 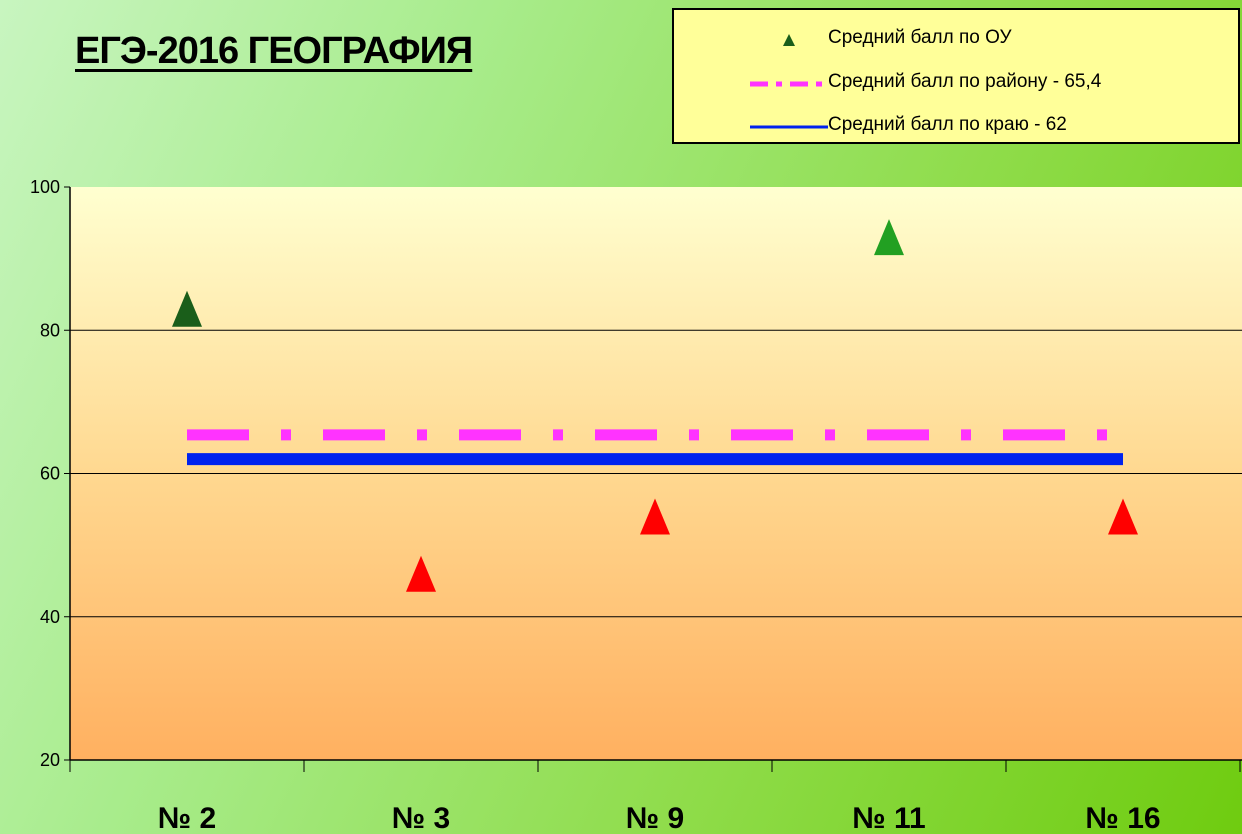 I want to click on y-tick-label: 20, so click(x=50, y=760).